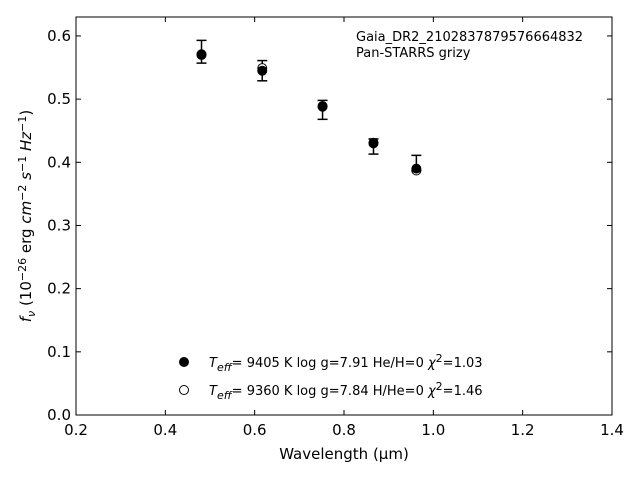 Image resolution: width=640 pixels, height=480 pixels. I want to click on y-tick-label: 0.0, so click(59, 415).